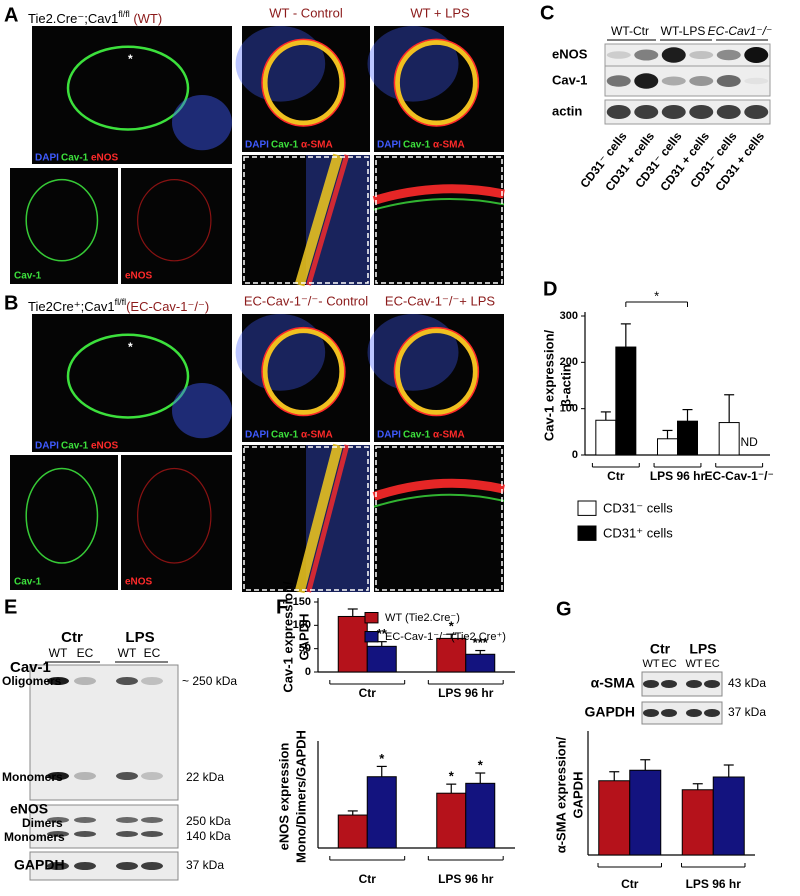 The image size is (800, 896). I want to click on y-tick-label: 0, so click(575, 455).